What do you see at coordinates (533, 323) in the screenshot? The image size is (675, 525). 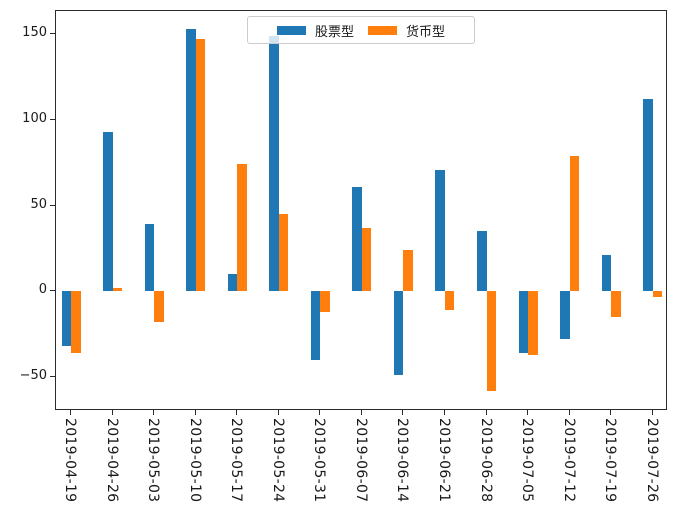 I see `bar-货币型-2019-07-05` at bounding box center [533, 323].